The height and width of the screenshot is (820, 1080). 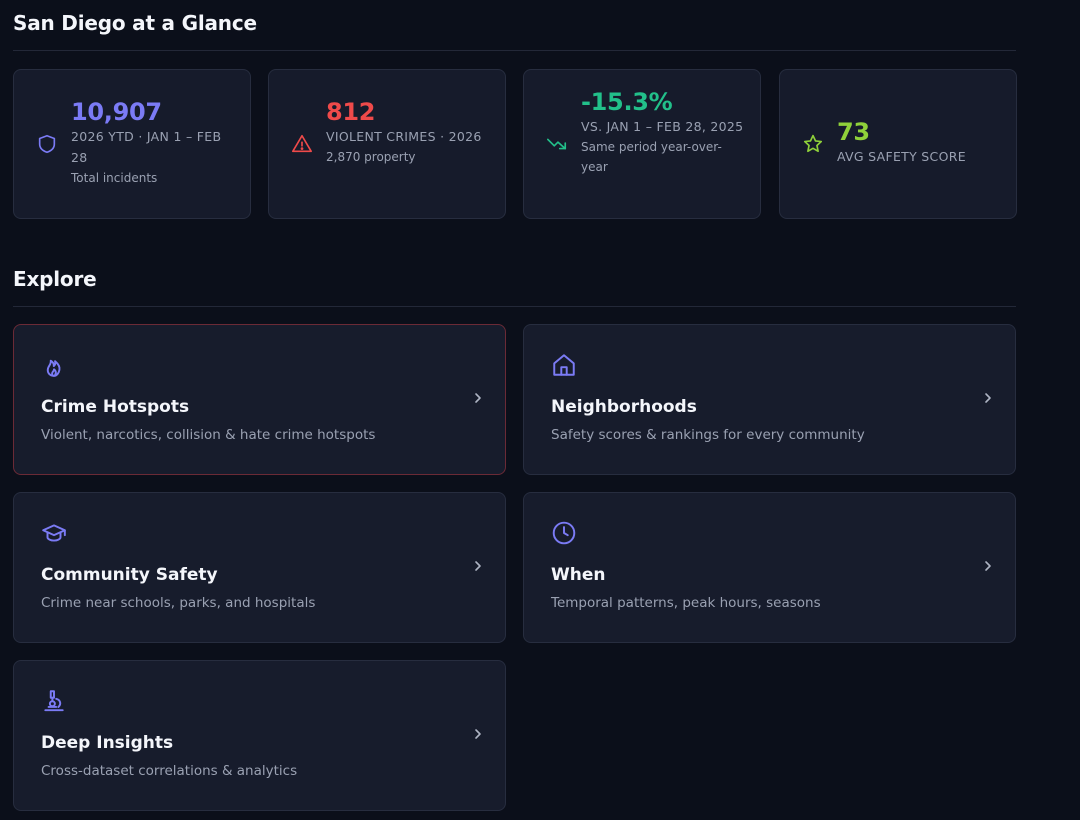 What do you see at coordinates (55, 279) in the screenshot?
I see `explore-title: Explore` at bounding box center [55, 279].